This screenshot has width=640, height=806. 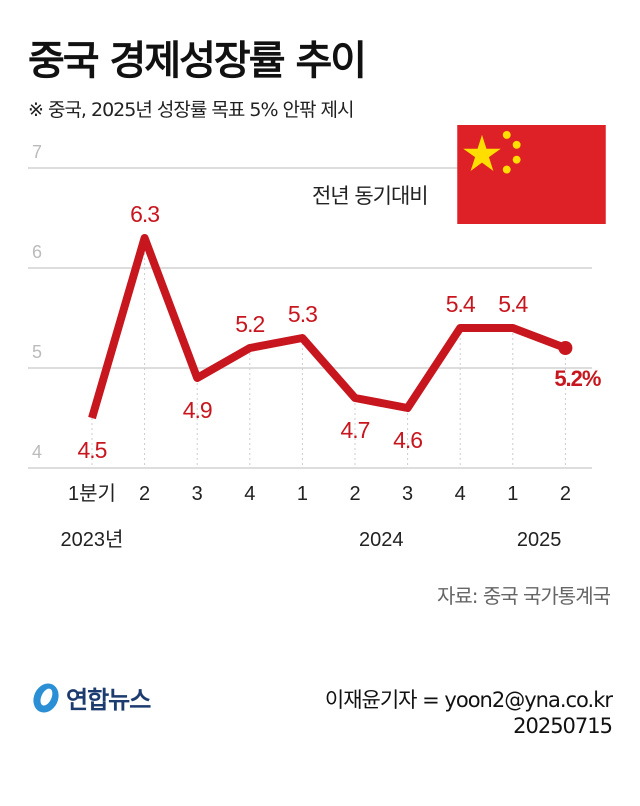 I want to click on y-tick-label: 4, so click(x=37, y=452).